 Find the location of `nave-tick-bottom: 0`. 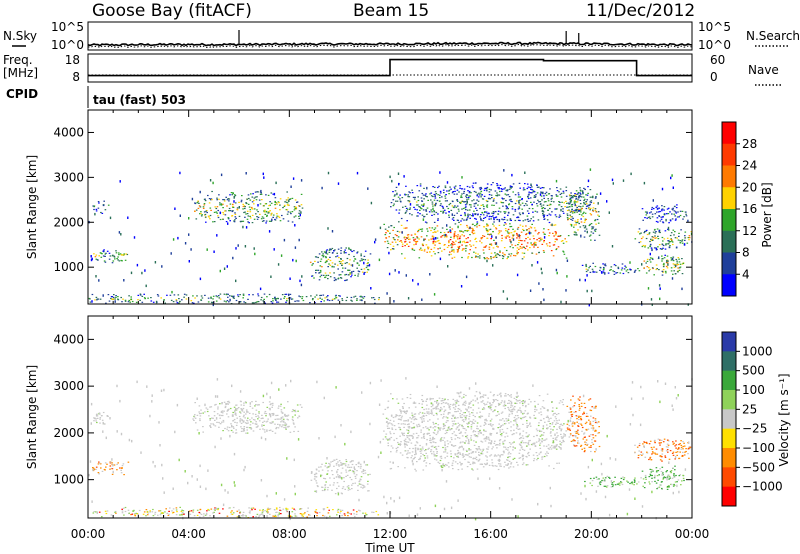

nave-tick-bottom: 0 is located at coordinates (714, 77).